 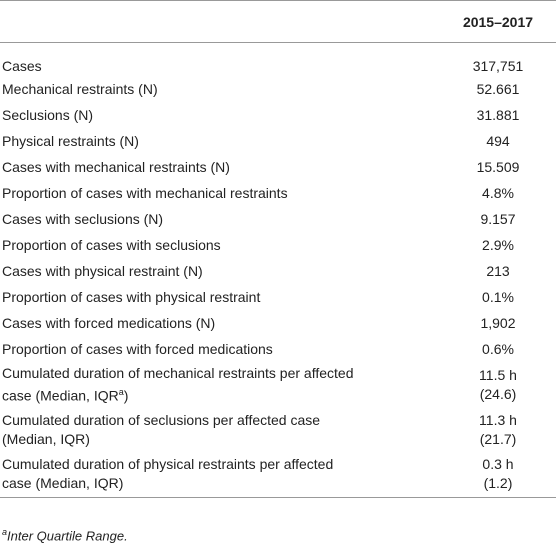 I want to click on value-line: 317,751, so click(x=498, y=66).